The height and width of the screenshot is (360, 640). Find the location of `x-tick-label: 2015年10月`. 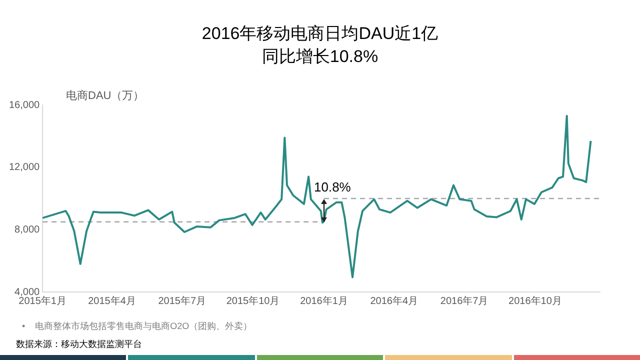

x-tick-label: 2015年10月 is located at coordinates (253, 300).